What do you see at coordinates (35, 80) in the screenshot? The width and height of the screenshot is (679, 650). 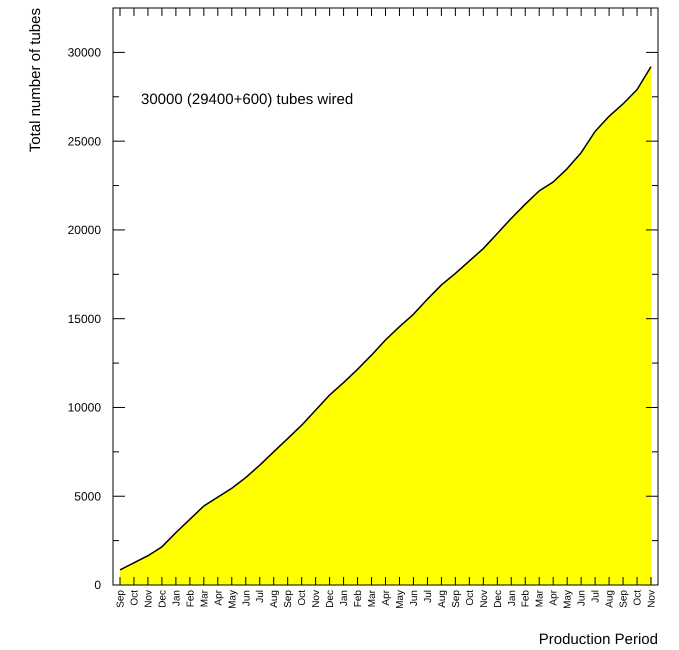 I see `y-axis-title: Total number of tubes` at bounding box center [35, 80].